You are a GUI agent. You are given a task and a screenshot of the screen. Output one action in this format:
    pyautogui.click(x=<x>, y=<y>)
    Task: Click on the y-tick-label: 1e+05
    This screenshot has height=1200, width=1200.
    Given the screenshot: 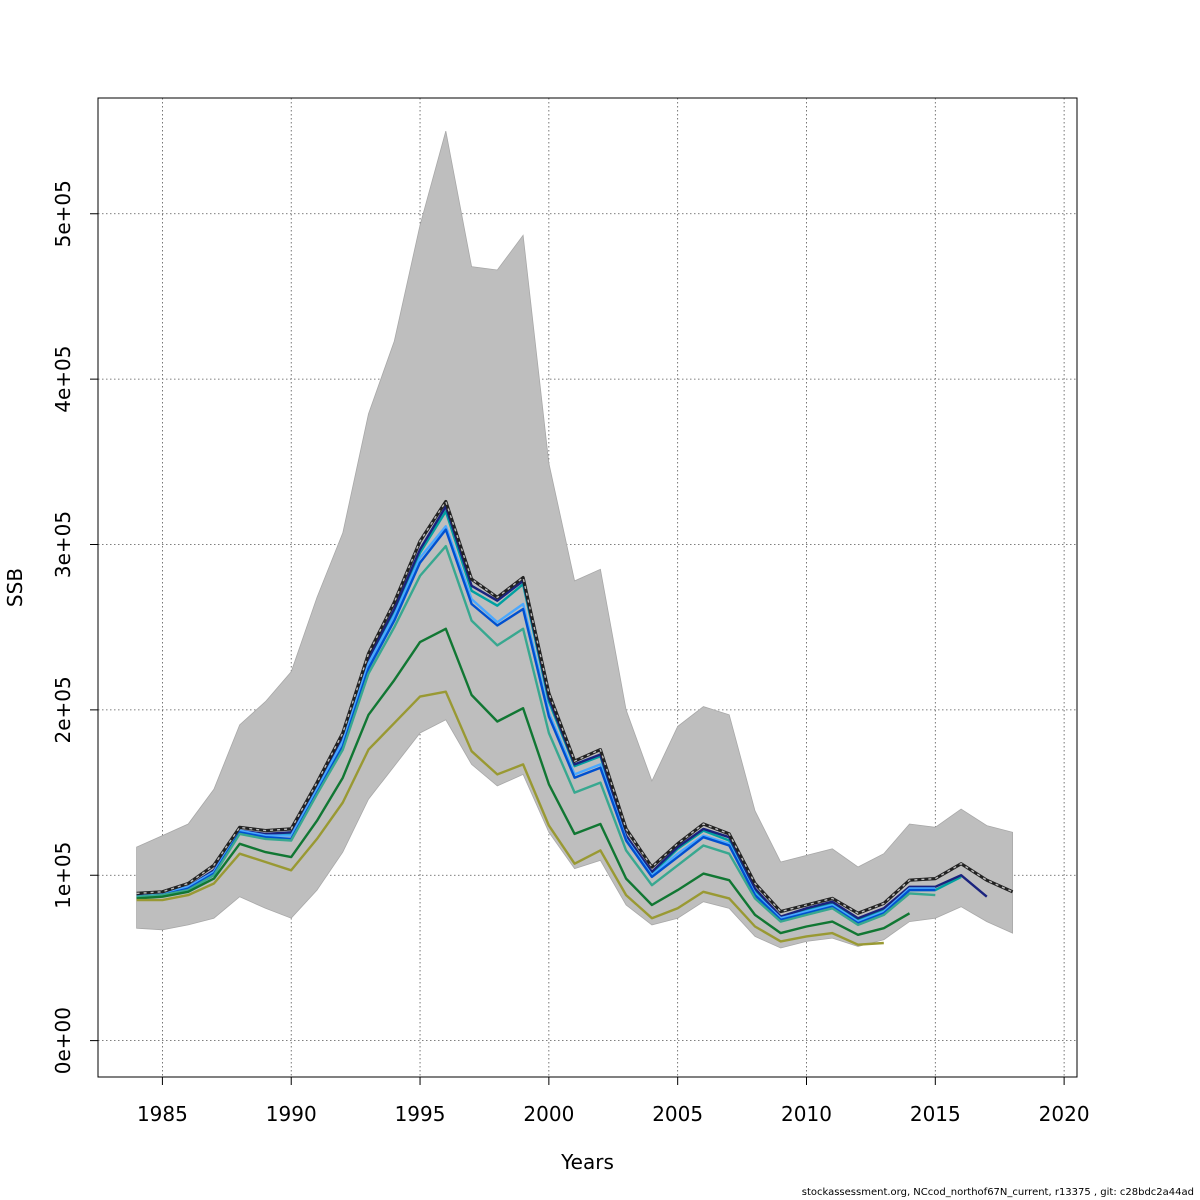 What is the action you would take?
    pyautogui.click(x=63, y=875)
    